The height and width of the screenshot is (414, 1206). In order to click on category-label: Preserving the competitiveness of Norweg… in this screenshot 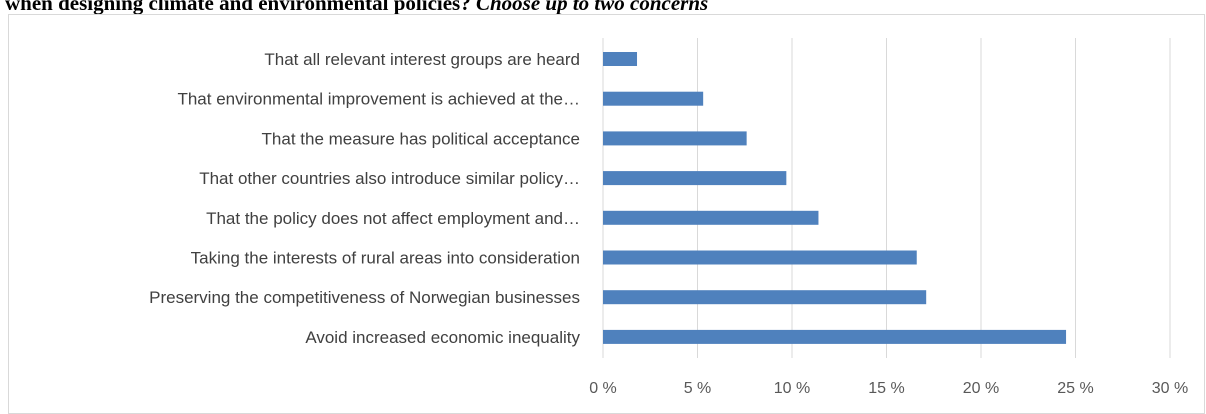, I will do `click(364, 297)`.